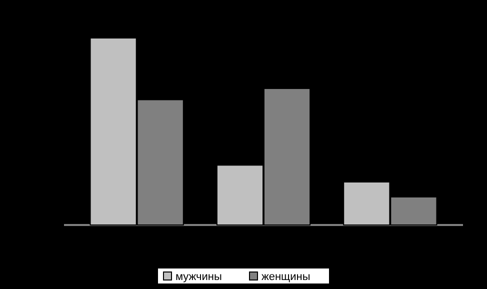  What do you see at coordinates (286, 277) in the screenshot?
I see `legend-label: женщины` at bounding box center [286, 277].